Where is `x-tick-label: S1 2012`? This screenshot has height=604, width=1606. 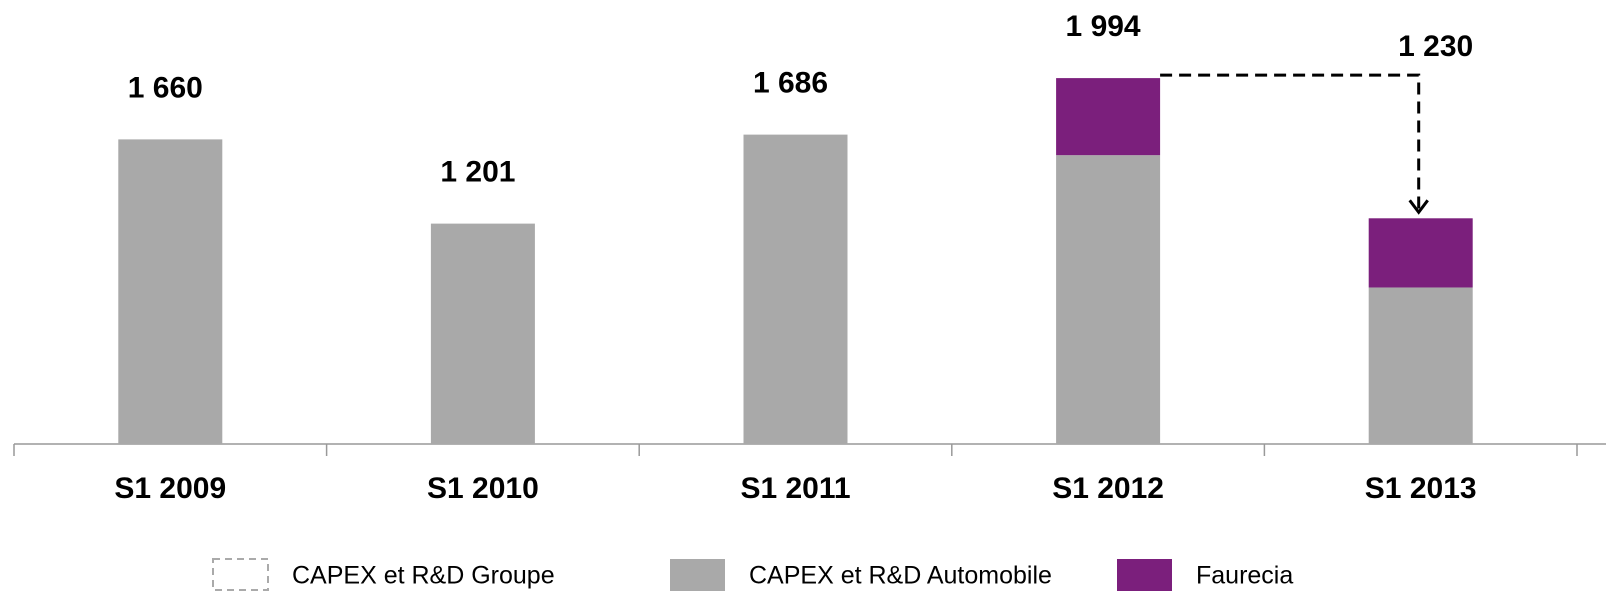
x-tick-label: S1 2012 is located at coordinates (1108, 488).